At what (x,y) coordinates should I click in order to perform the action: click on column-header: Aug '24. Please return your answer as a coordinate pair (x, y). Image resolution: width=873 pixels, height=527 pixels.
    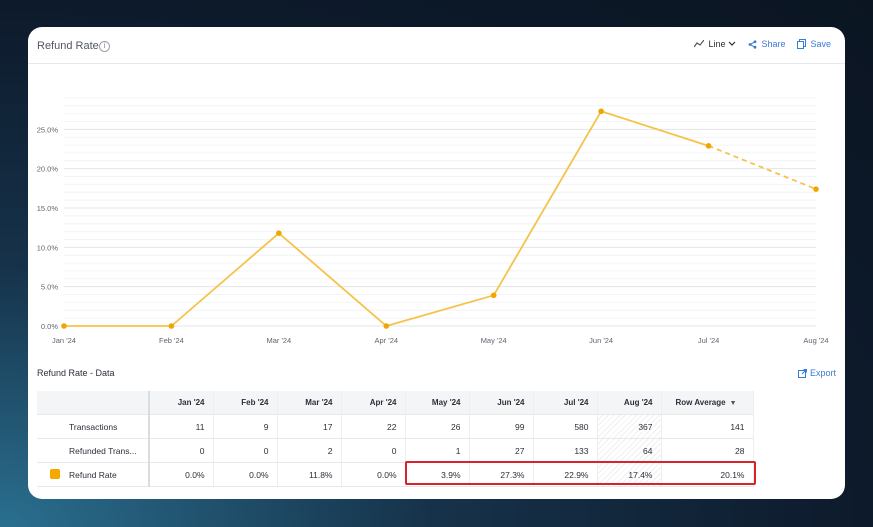
    Looking at the image, I should click on (629, 403).